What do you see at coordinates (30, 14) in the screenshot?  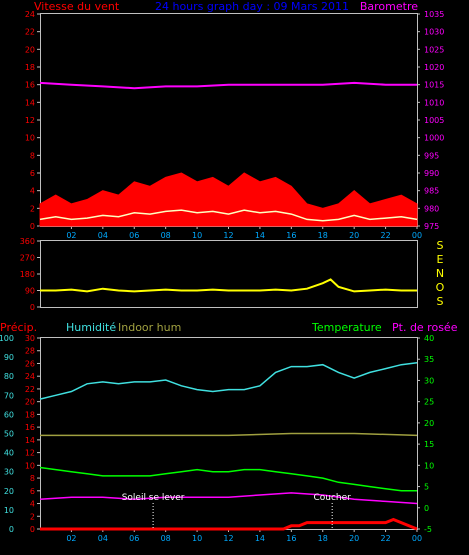 I see `wind-speed-tick-label: 24` at bounding box center [30, 14].